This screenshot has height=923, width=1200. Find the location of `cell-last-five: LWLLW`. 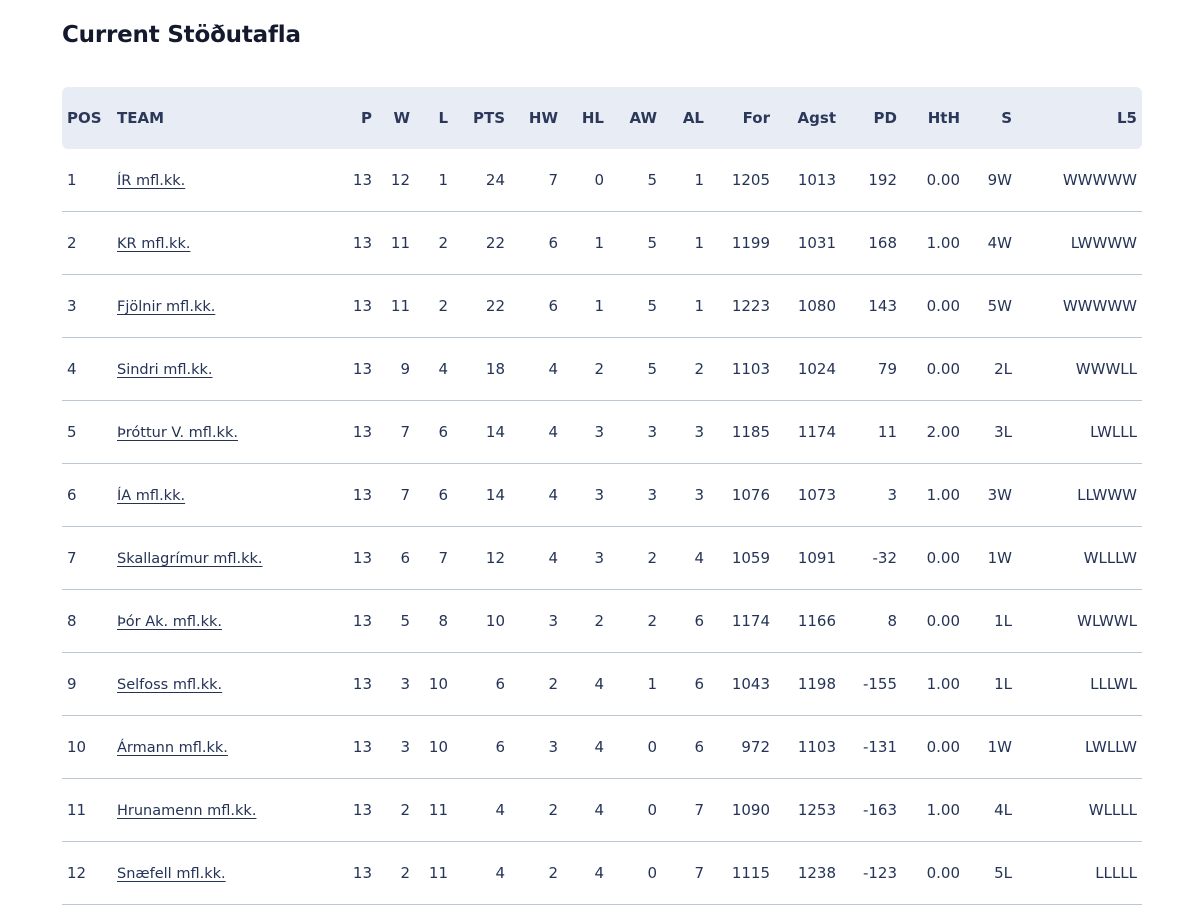

cell-last-five: LWLLW is located at coordinates (1077, 747).